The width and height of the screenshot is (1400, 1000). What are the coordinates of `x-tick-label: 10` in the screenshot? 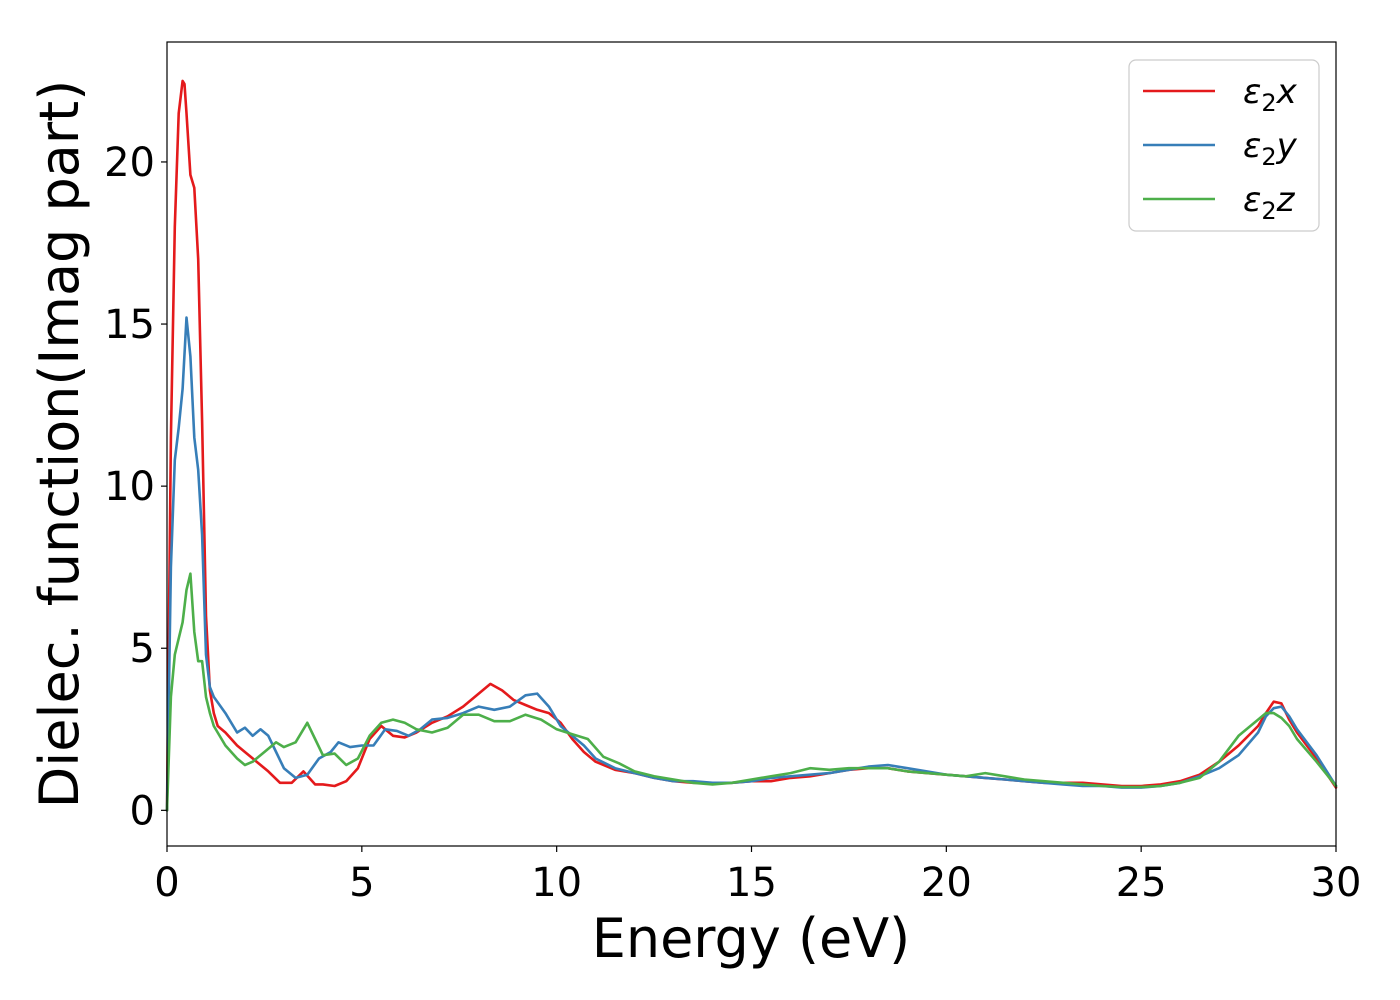 It's located at (556, 883).